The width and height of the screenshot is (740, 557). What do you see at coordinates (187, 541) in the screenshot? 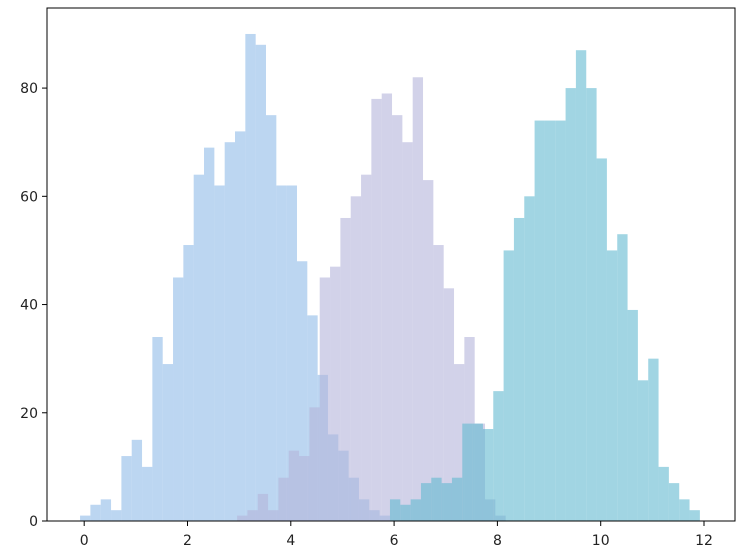
I see `x-tick-label: 2` at bounding box center [187, 541].